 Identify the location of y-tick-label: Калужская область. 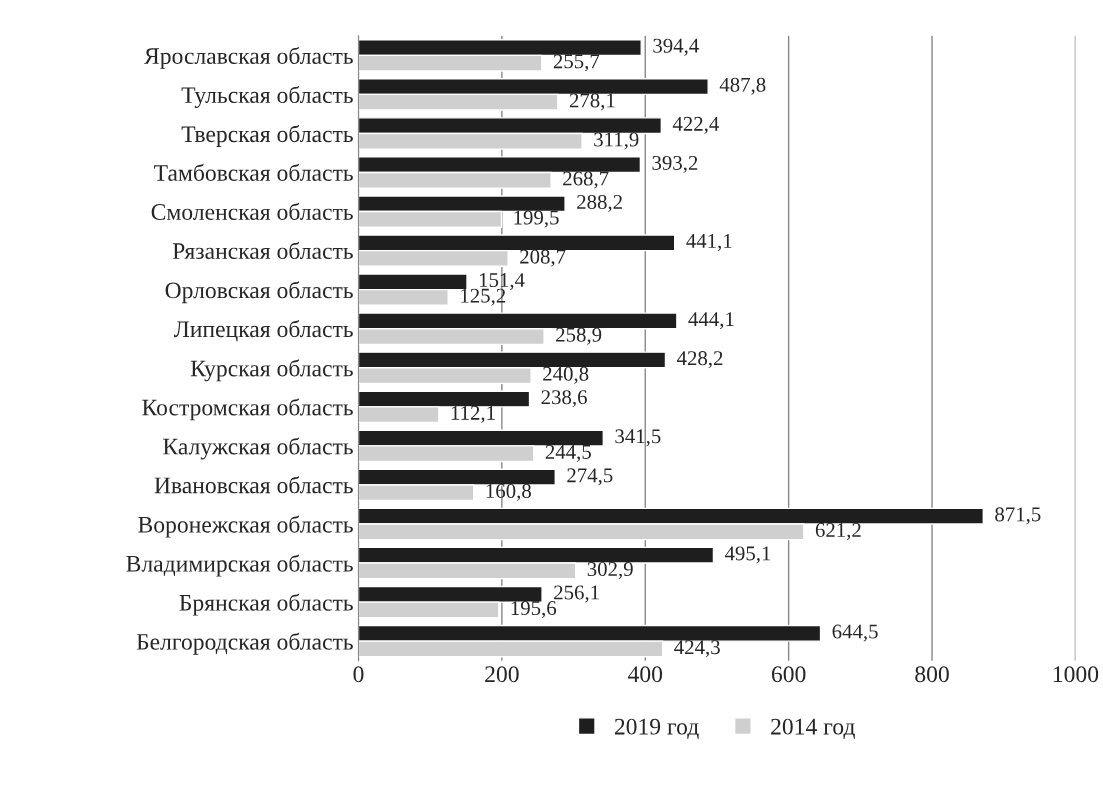
(258, 448).